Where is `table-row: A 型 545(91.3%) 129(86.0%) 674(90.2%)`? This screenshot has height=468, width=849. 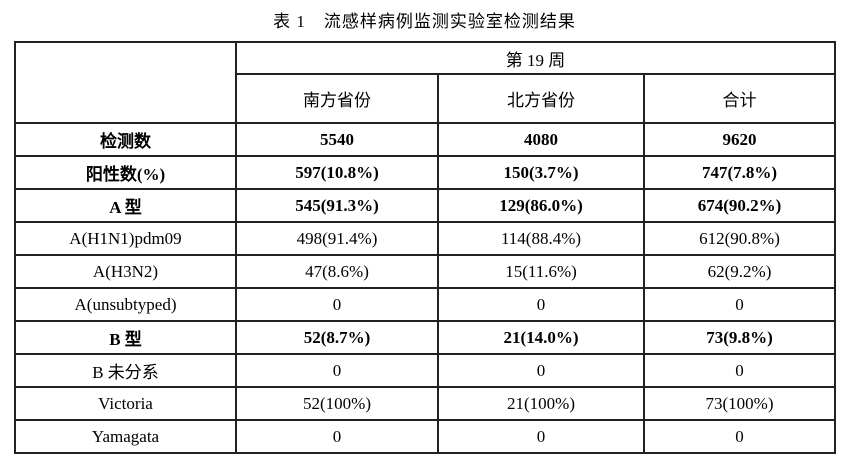 table-row: A 型 545(91.3%) 129(86.0%) 674(90.2%) is located at coordinates (425, 205).